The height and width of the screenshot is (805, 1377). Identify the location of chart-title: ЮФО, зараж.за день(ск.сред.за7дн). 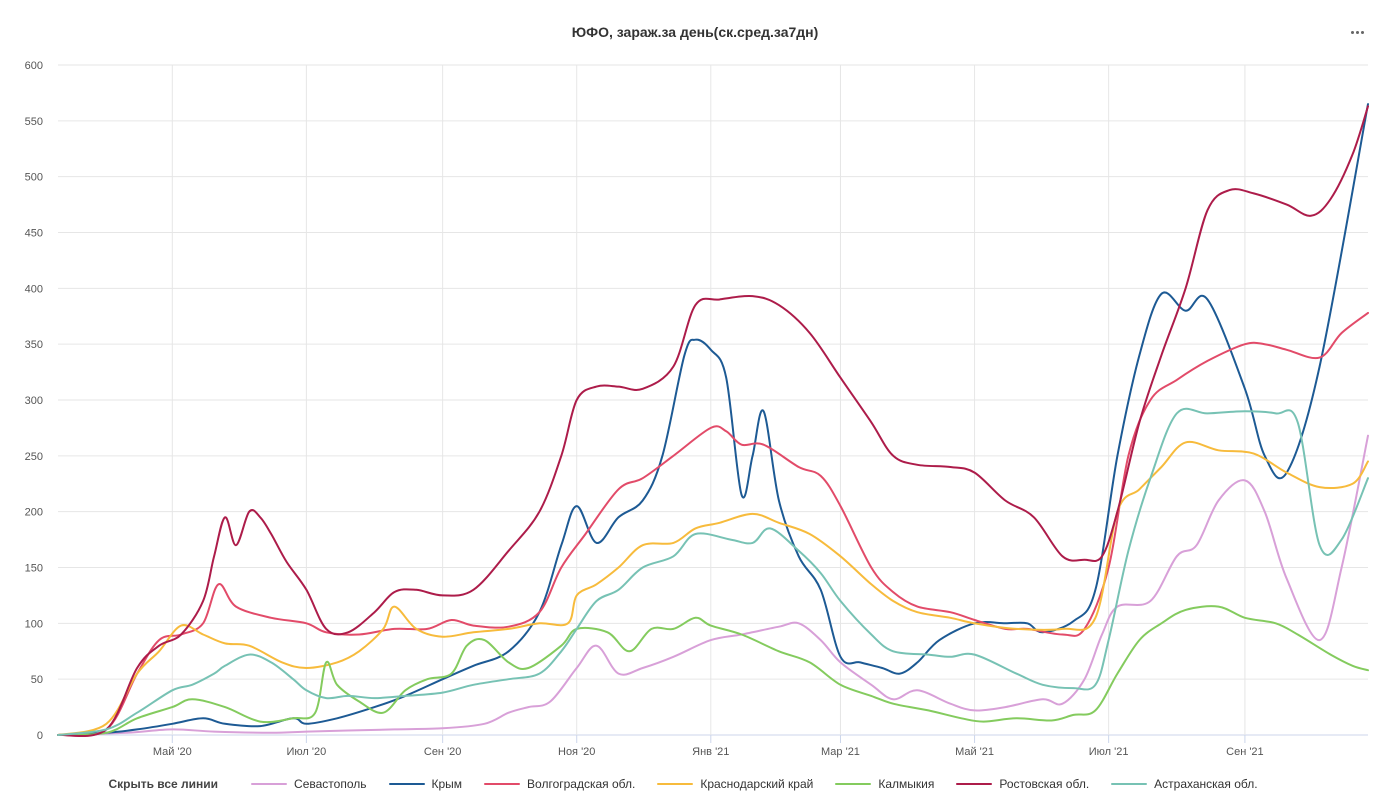
(695, 32).